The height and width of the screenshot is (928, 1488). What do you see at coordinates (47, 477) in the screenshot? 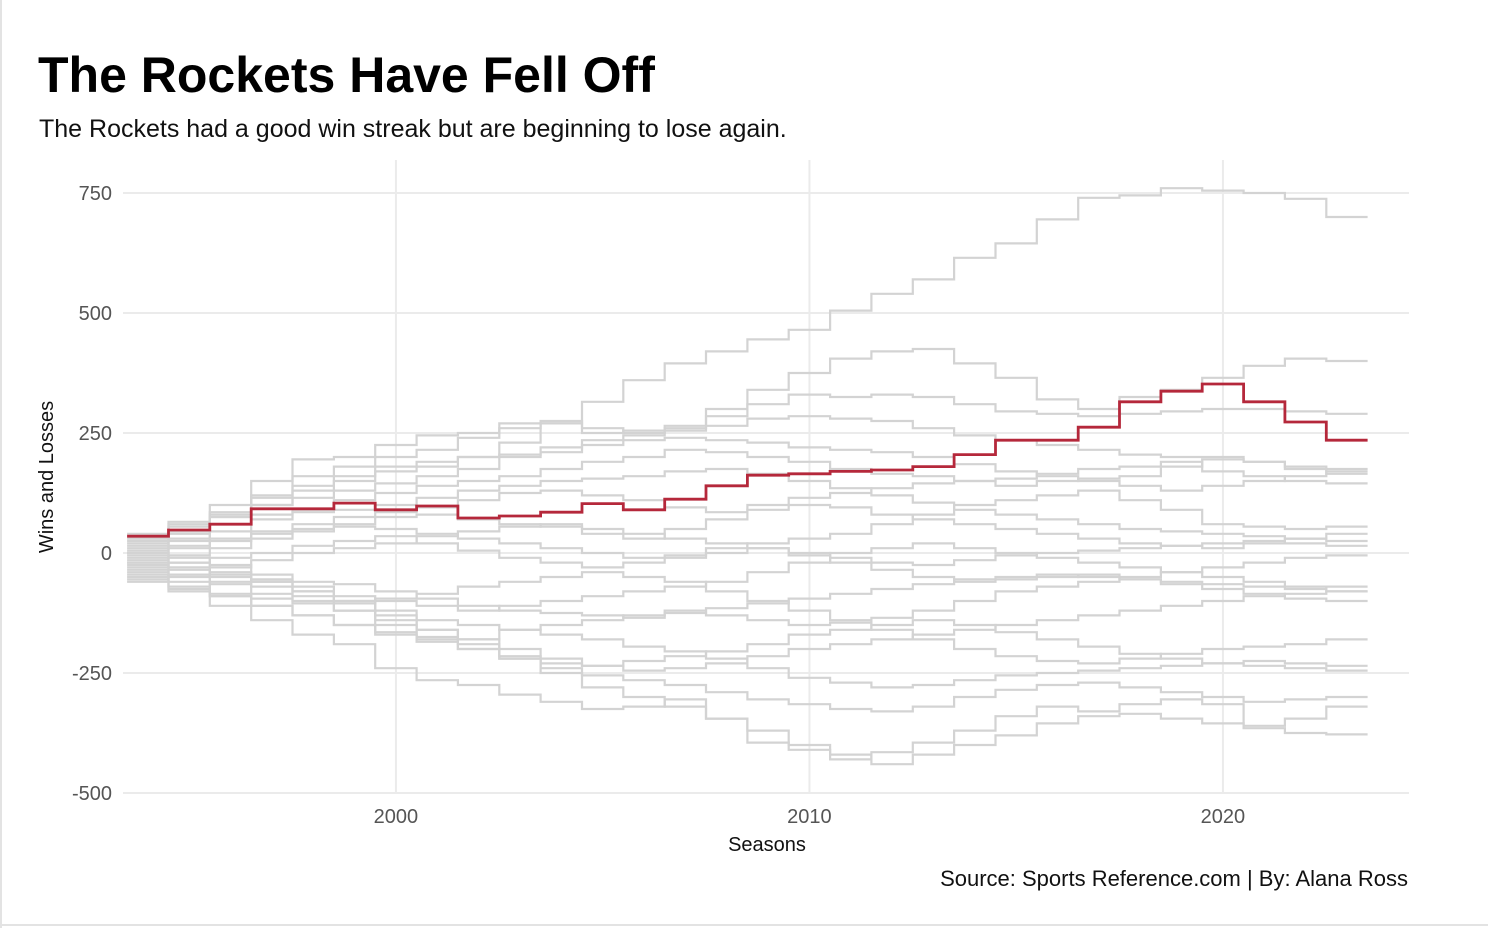
I see `y-axis-title: Wins and Losses` at bounding box center [47, 477].